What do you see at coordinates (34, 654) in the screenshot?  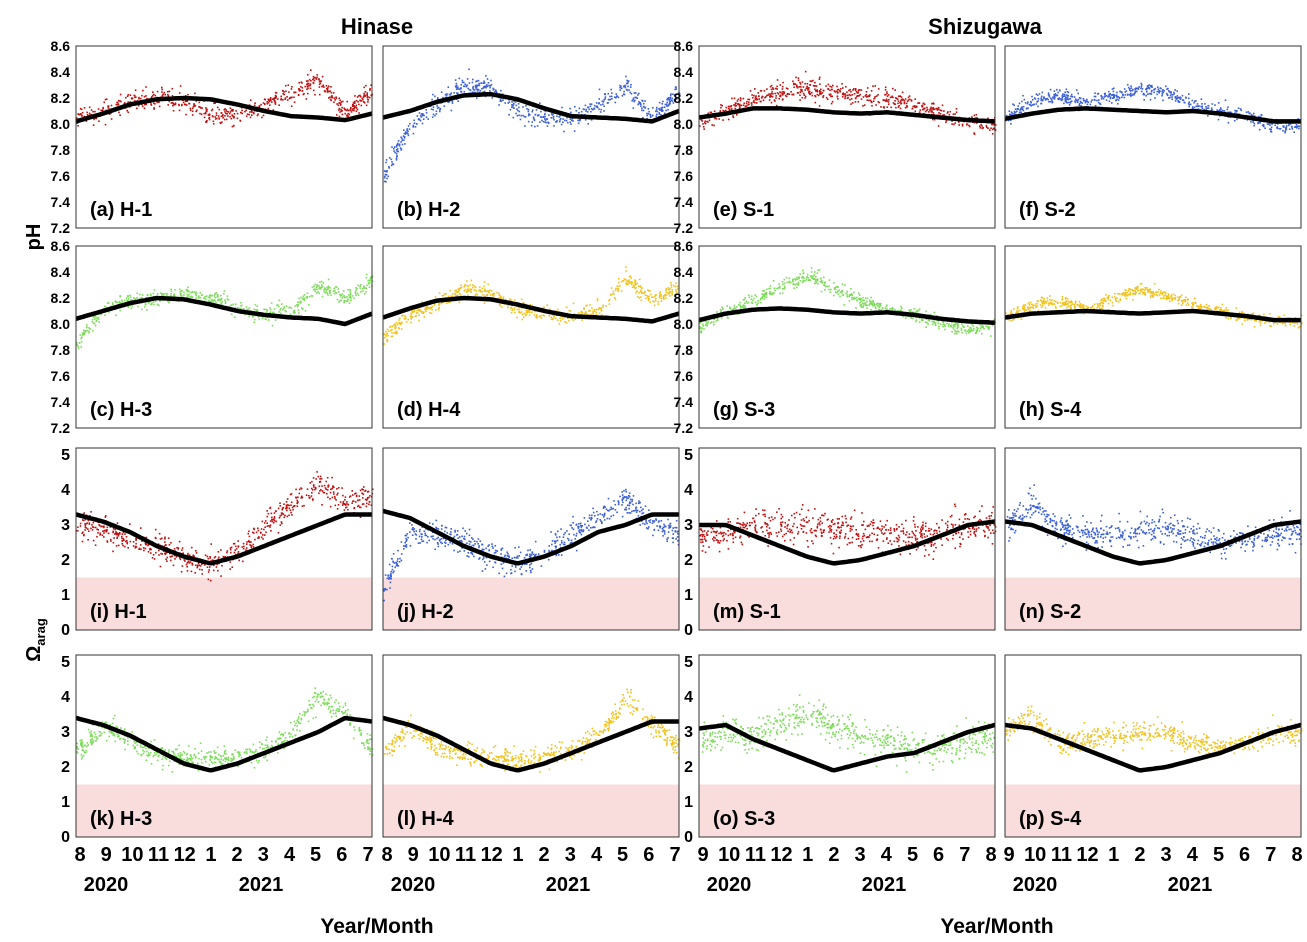 I see `ylabel-omega-symbol: Ω` at bounding box center [34, 654].